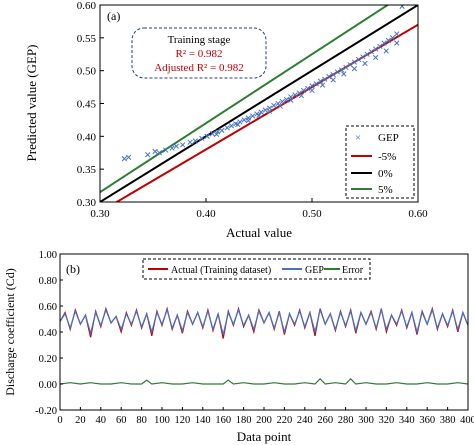 This screenshot has height=445, width=474. I want to click on x-tick-label: 280, so click(346, 420).